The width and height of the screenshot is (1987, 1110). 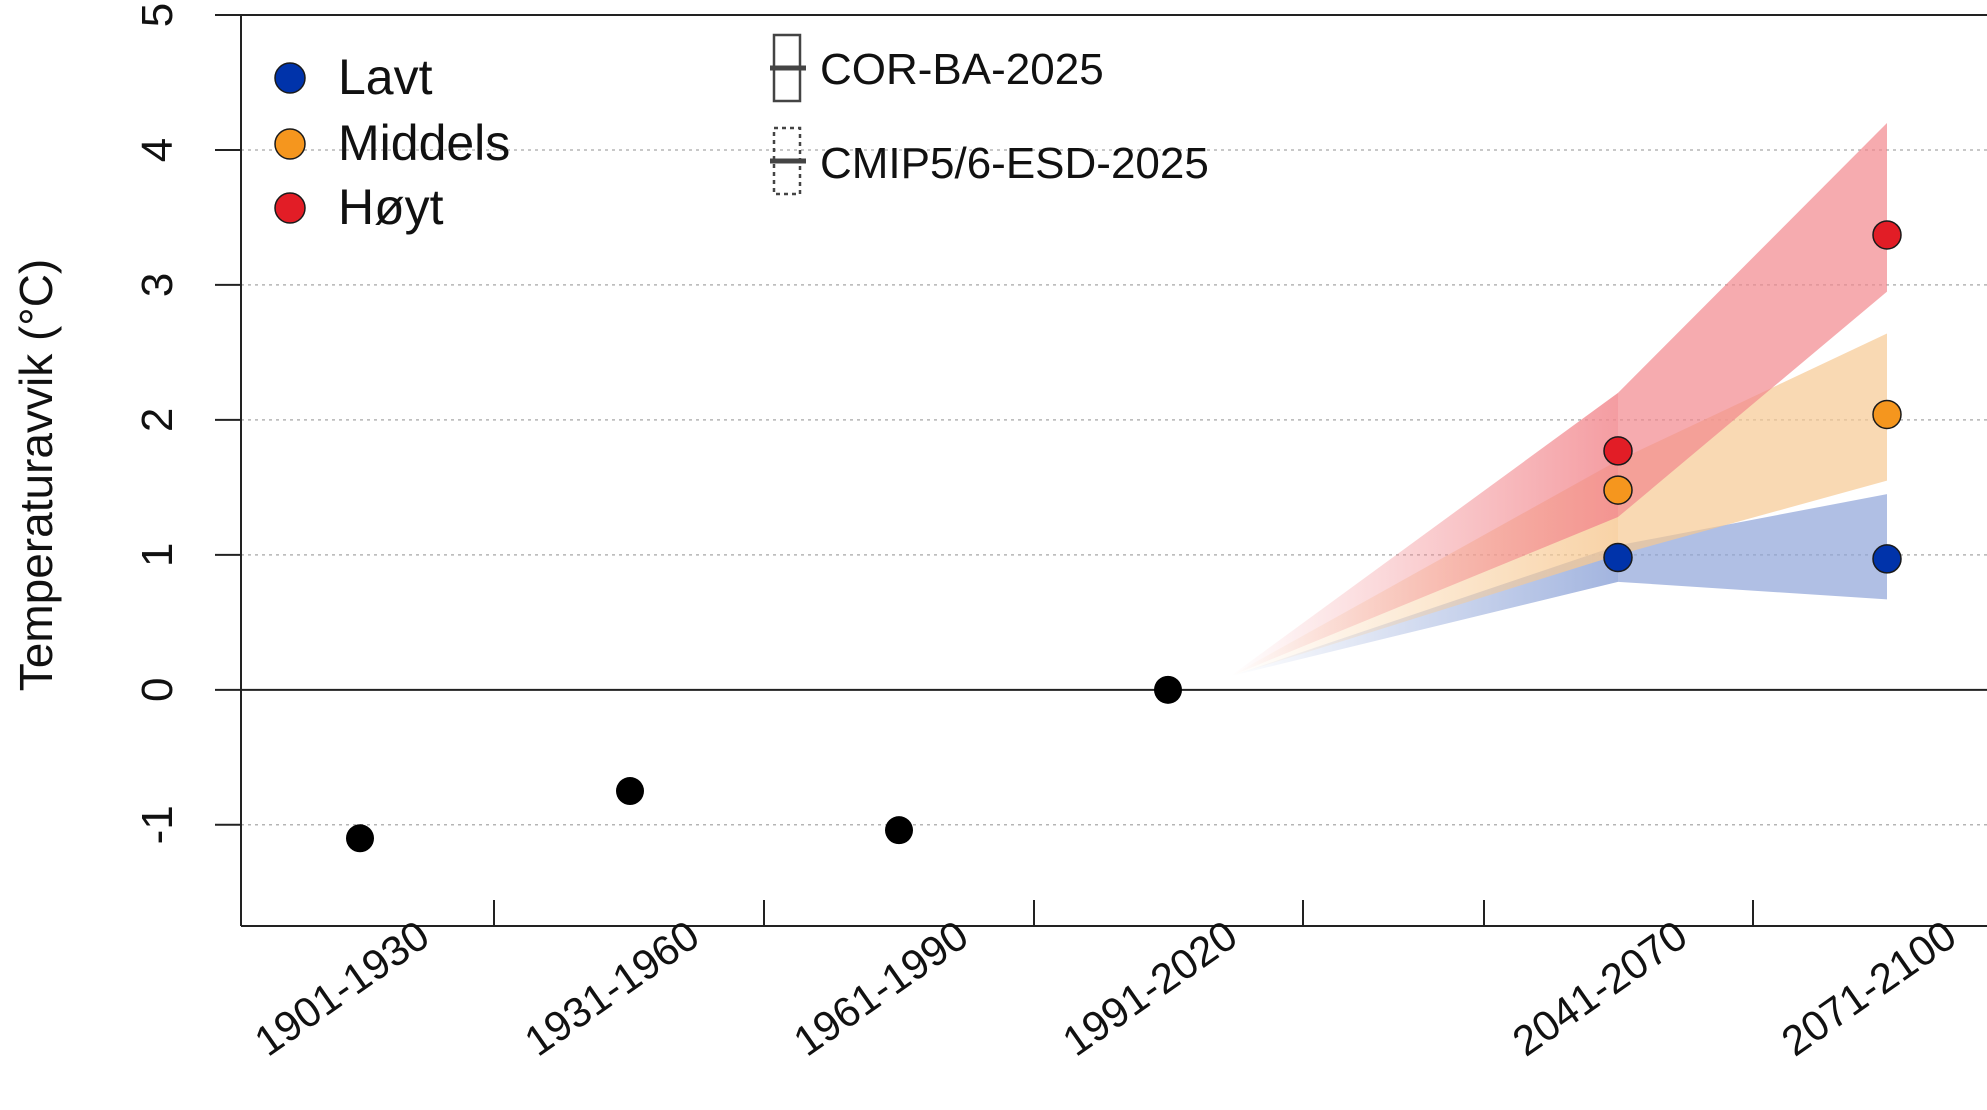 I want to click on legend-marker-høyt, so click(x=290, y=208).